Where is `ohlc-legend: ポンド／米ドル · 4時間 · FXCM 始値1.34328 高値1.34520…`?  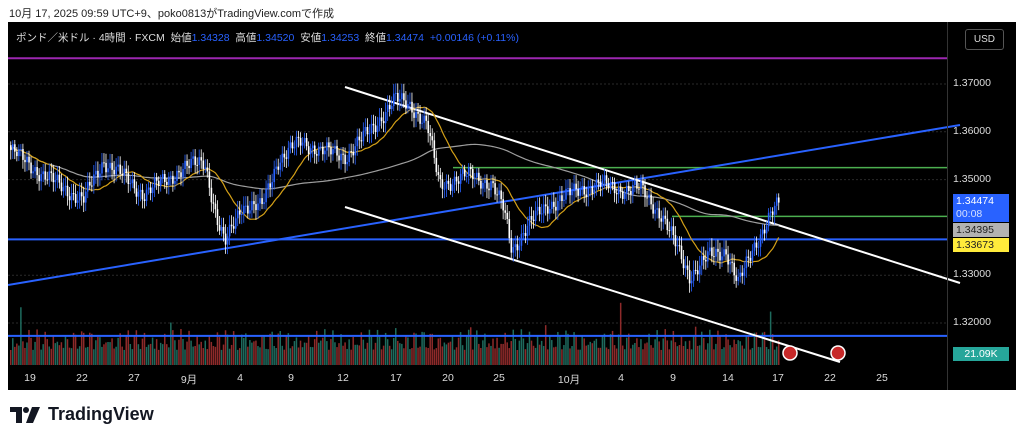 ohlc-legend: ポンド／米ドル · 4時間 · FXCM 始値1.34328 高値1.34520… is located at coordinates (267, 37).